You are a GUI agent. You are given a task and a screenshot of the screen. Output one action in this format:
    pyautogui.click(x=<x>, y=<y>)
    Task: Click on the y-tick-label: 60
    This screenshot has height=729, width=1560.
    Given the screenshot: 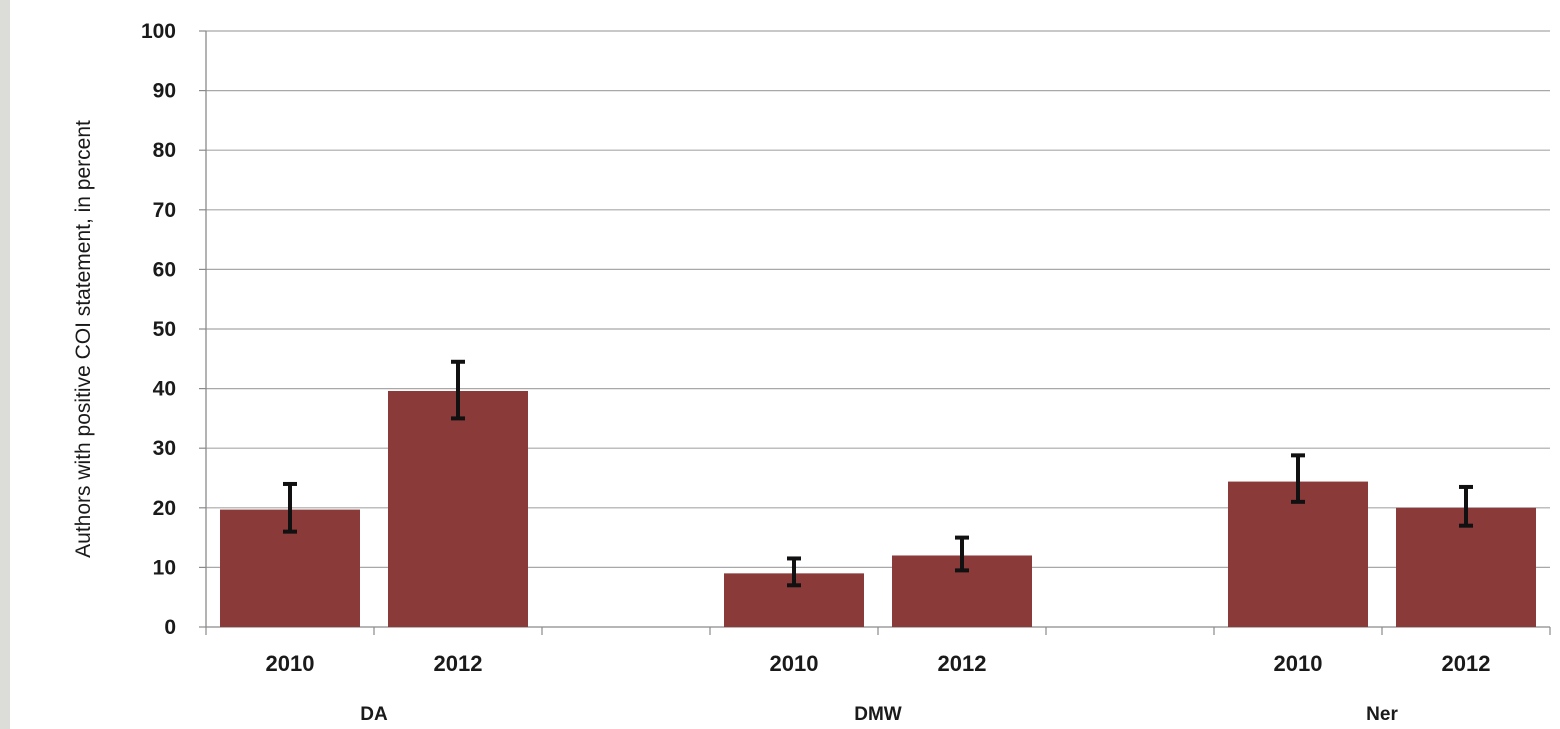 What is the action you would take?
    pyautogui.click(x=164, y=269)
    